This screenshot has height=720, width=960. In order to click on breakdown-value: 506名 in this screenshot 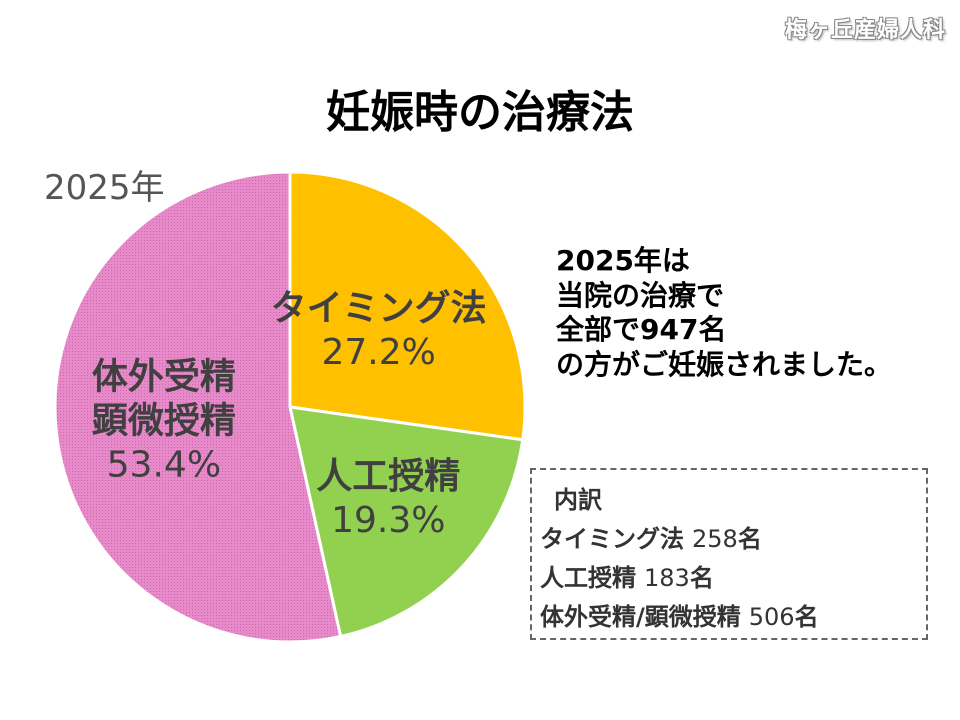, I will do `click(783, 617)`.